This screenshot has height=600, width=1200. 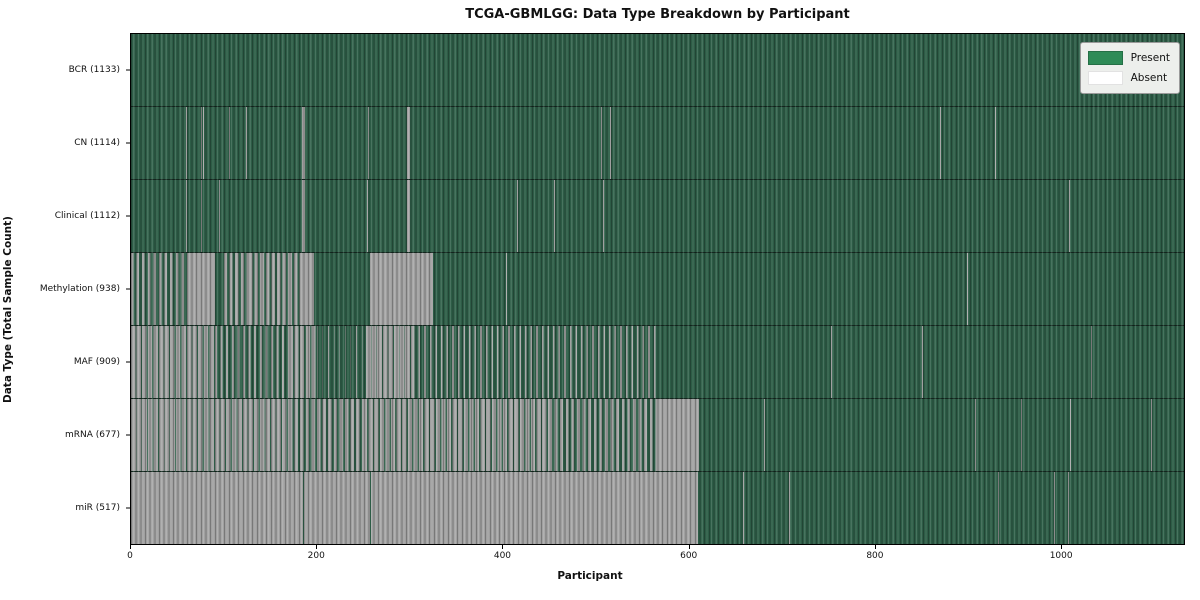 I want to click on row-mrna, so click(x=657, y=435).